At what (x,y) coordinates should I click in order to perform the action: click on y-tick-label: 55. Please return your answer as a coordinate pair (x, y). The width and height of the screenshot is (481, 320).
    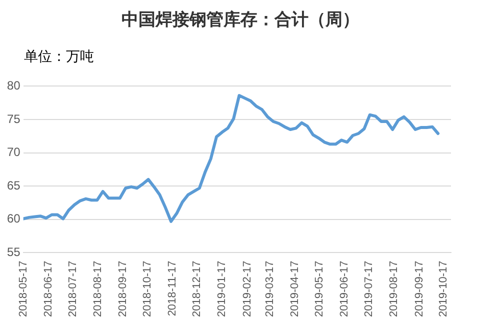
    Looking at the image, I should click on (13, 252).